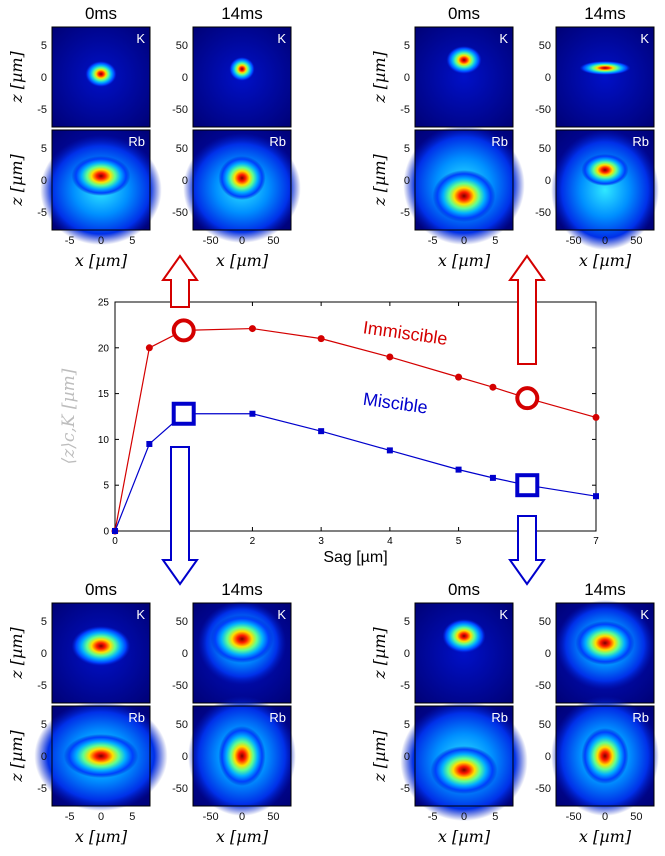 The width and height of the screenshot is (665, 856). Describe the element at coordinates (596, 541) in the screenshot. I see `x-tick-label: 7` at that location.